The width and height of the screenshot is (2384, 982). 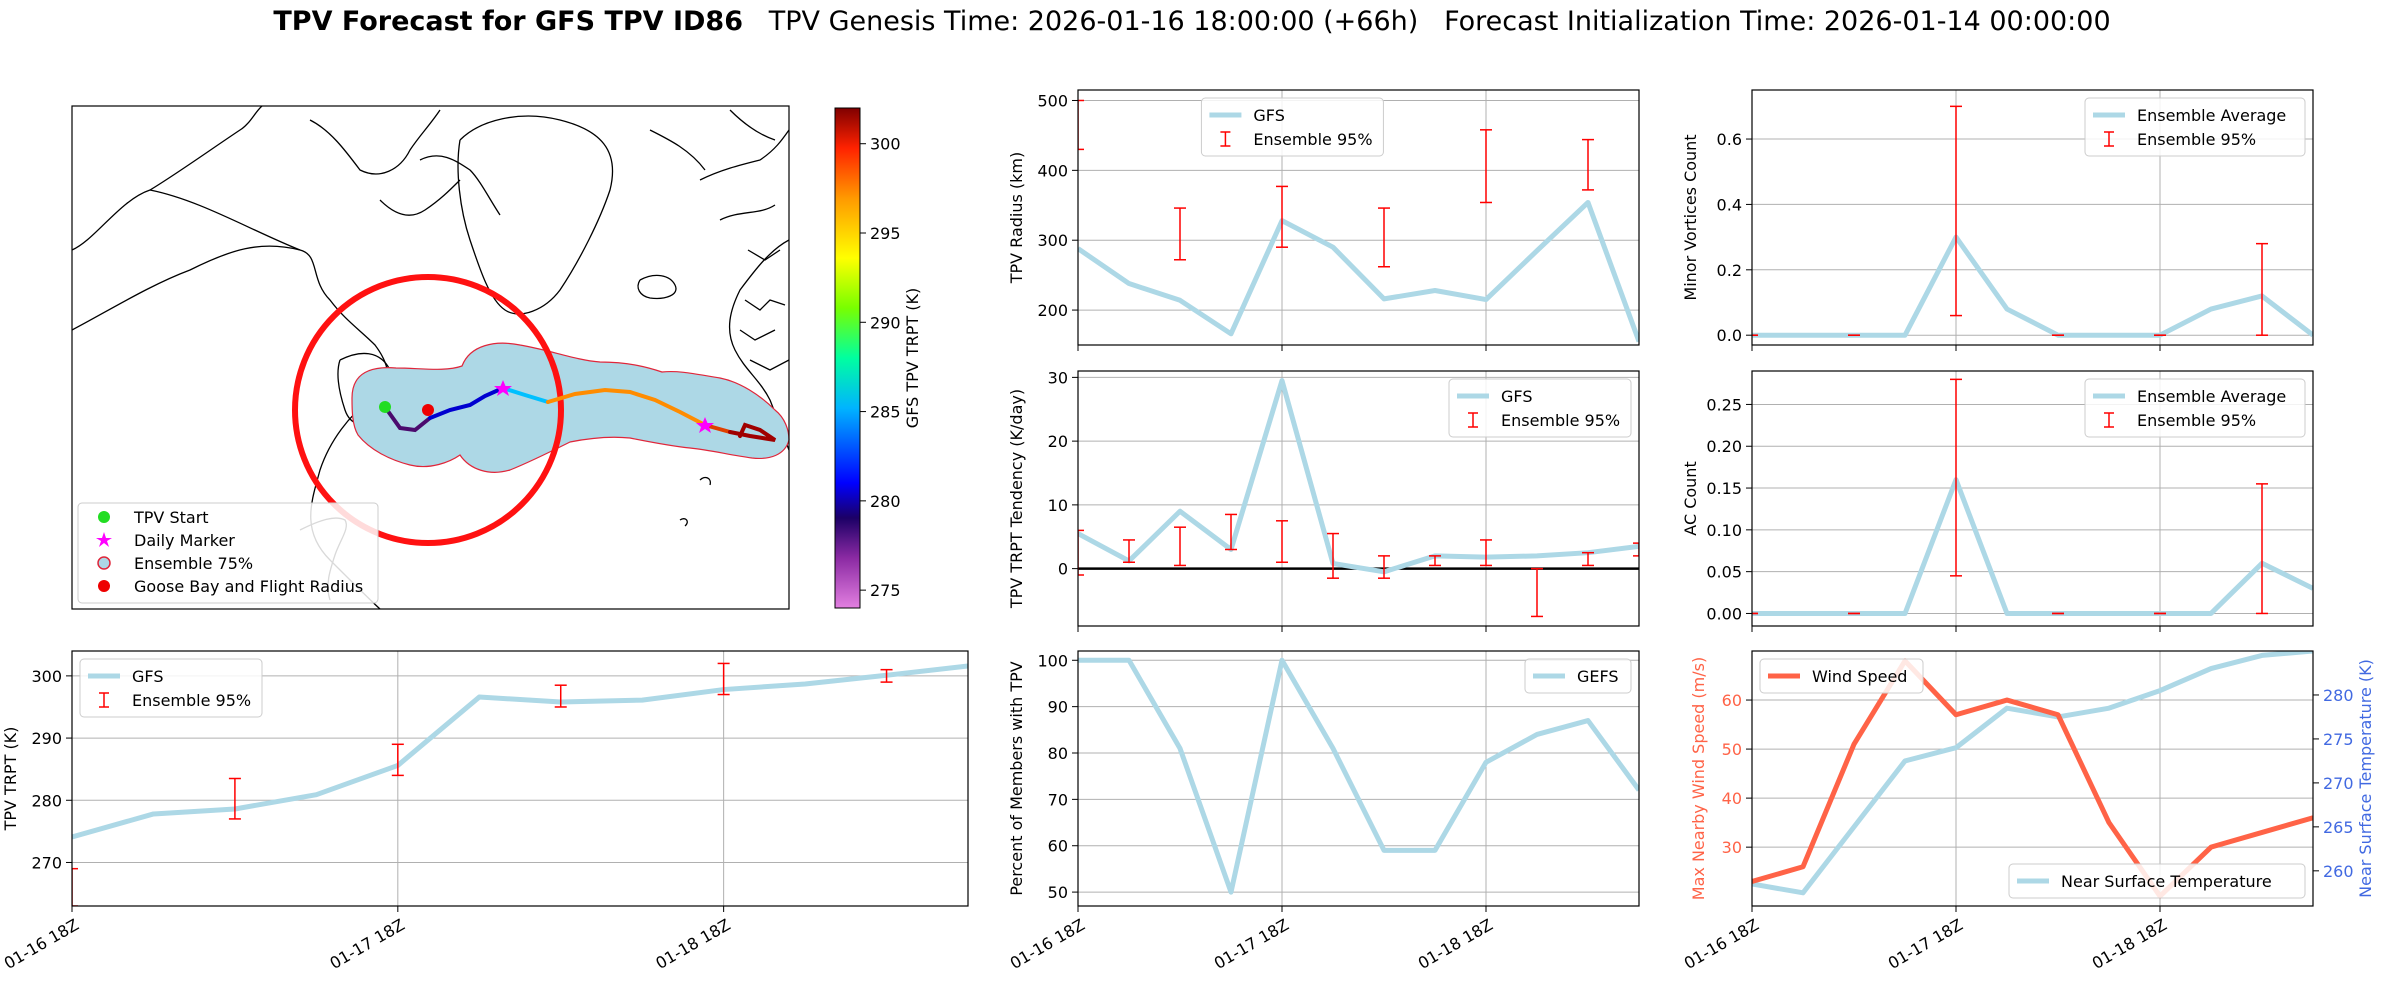 I want to click on legend-tpv-start-icon, so click(x=104, y=517).